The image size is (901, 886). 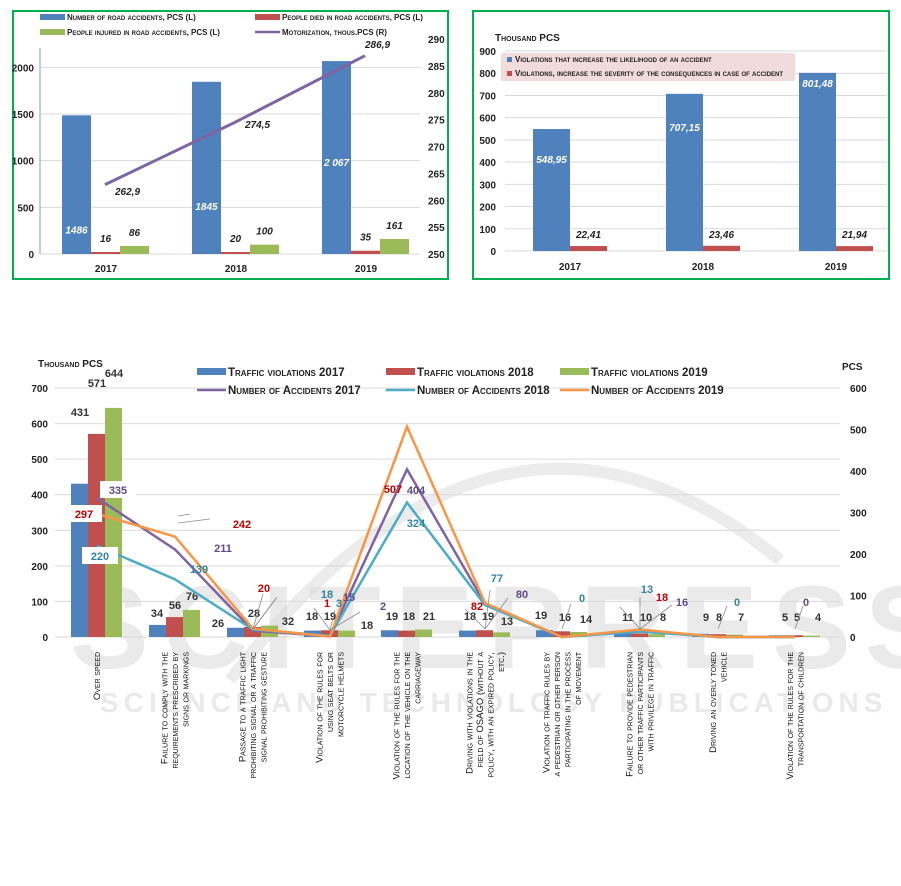 I want to click on y-tick-label: 600, so click(x=487, y=119).